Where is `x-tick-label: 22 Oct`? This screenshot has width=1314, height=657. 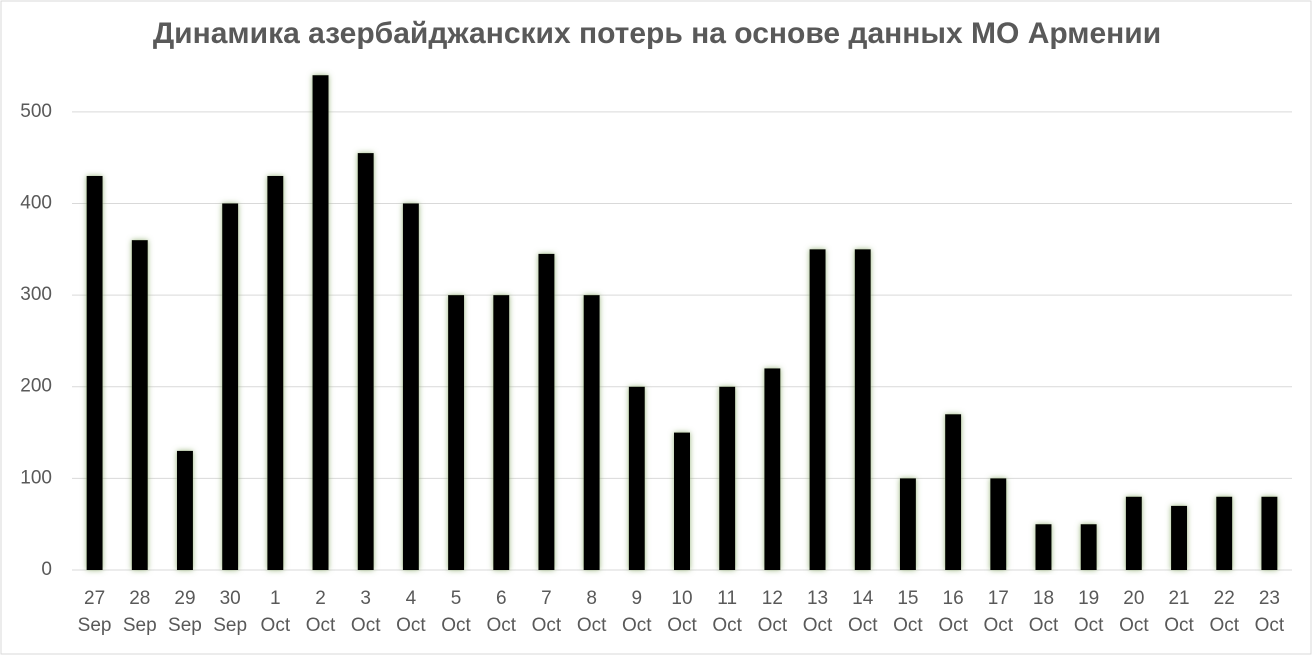
x-tick-label: 22 Oct is located at coordinates (1224, 612).